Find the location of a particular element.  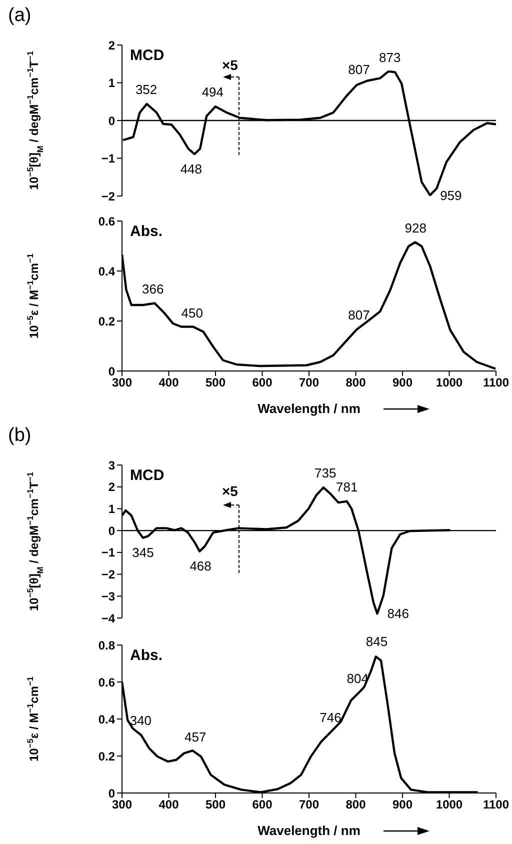

annotation: 448 is located at coordinates (191, 168).